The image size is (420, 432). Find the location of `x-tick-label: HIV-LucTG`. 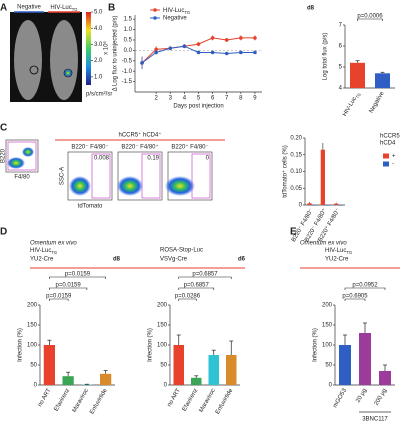

x-tick-label: HIV-LucTG is located at coordinates (352, 104).